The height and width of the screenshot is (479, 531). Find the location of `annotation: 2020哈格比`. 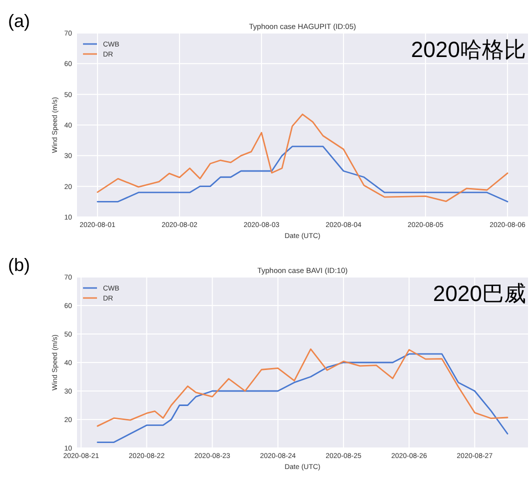

annotation: 2020哈格比 is located at coordinates (468, 49).